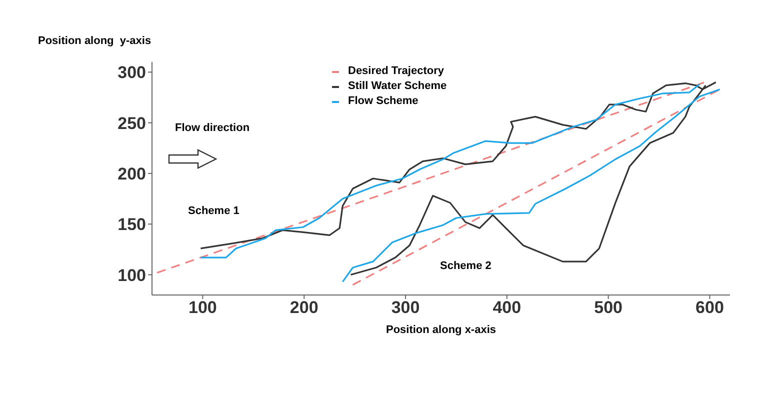  I want to click on y-tick-label: 200, so click(132, 174).